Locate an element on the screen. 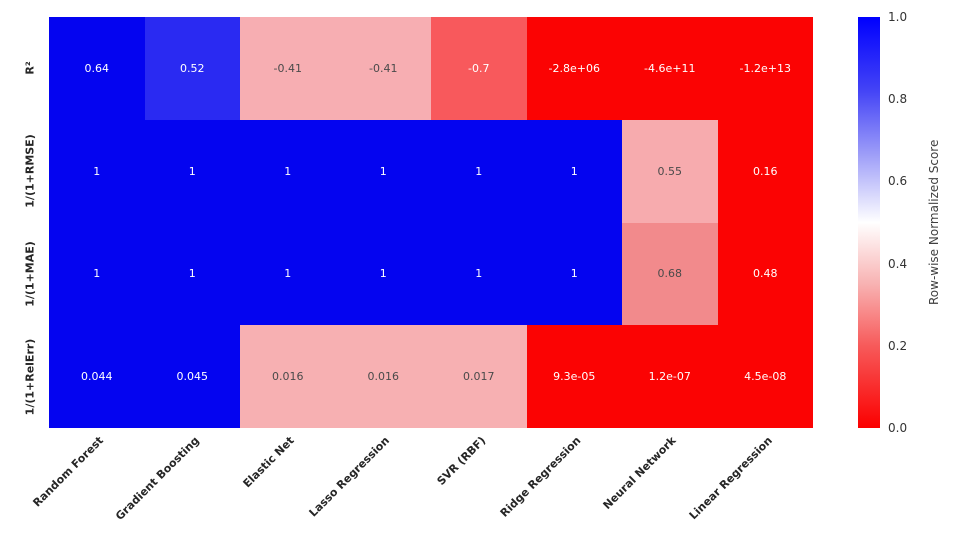 The width and height of the screenshot is (971, 554). cell-value: 0.68 is located at coordinates (670, 274).